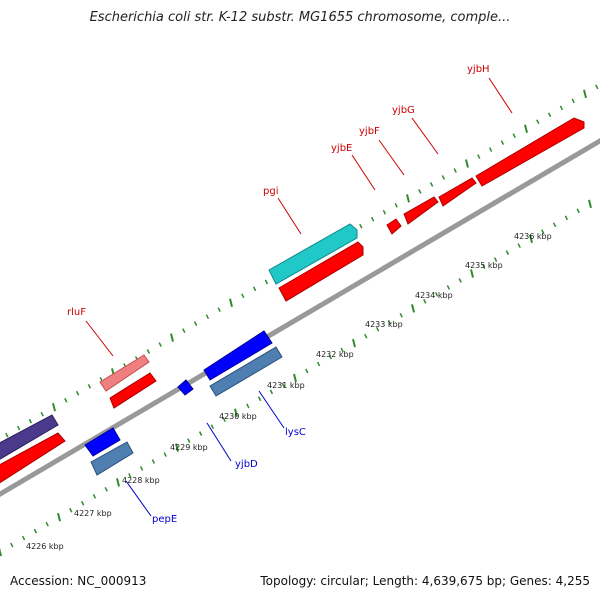 Image resolution: width=600 pixels, height=600 pixels. I want to click on kbp-label: 4234 kbp, so click(434, 295).